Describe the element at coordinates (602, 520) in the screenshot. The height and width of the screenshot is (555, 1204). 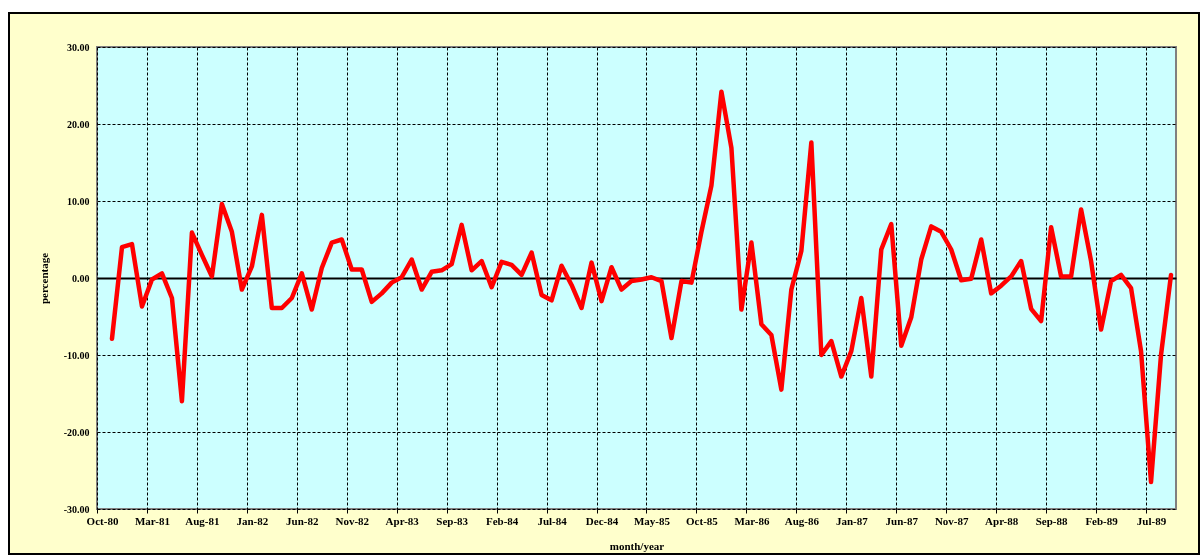
I see `x-tick-label: Dec-84` at that location.